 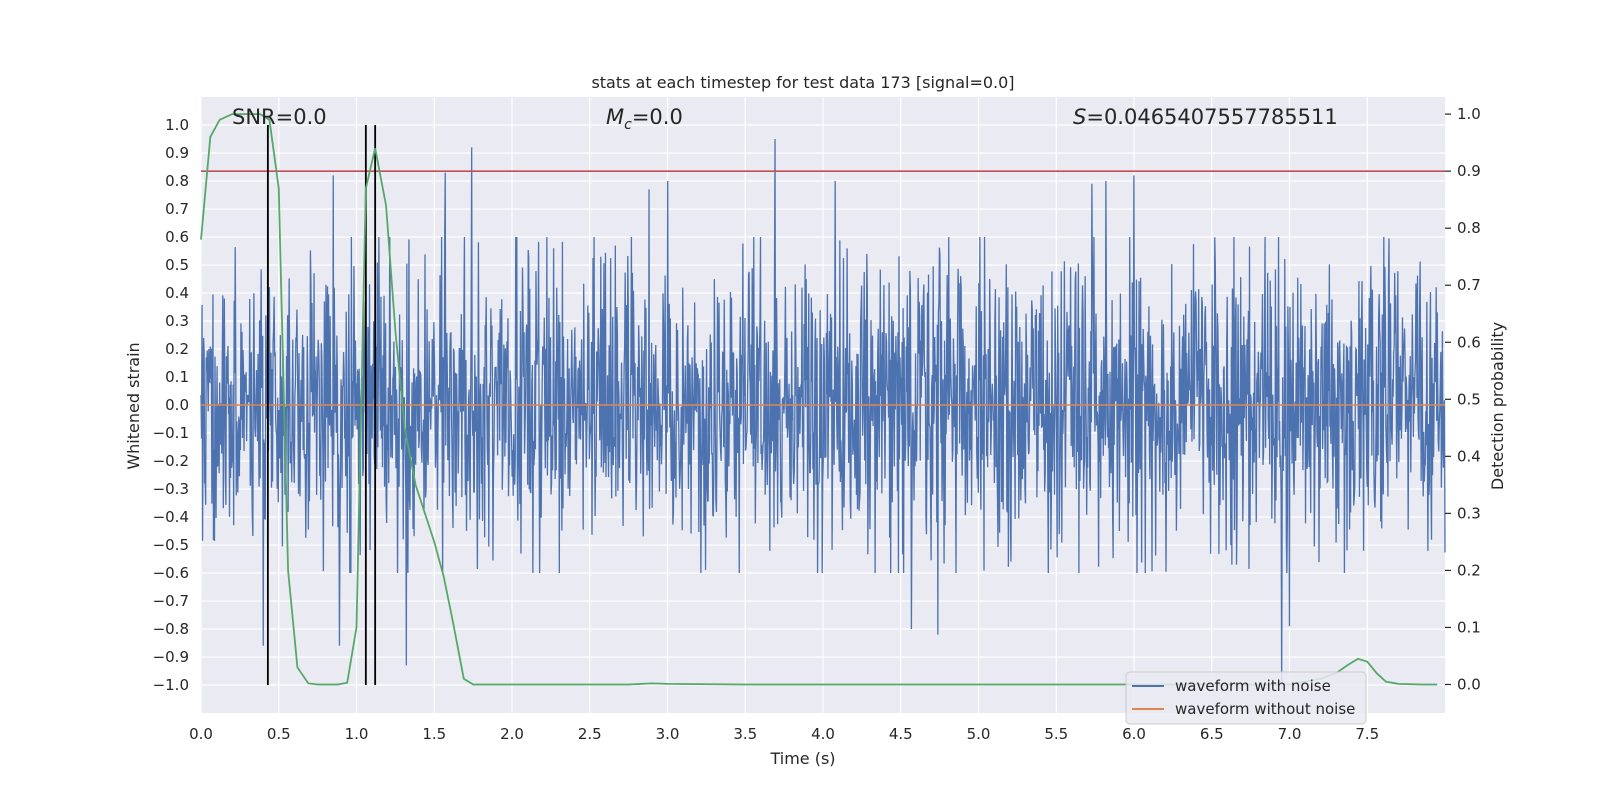 I want to click on x-tick-label: 2.5, so click(x=590, y=734).